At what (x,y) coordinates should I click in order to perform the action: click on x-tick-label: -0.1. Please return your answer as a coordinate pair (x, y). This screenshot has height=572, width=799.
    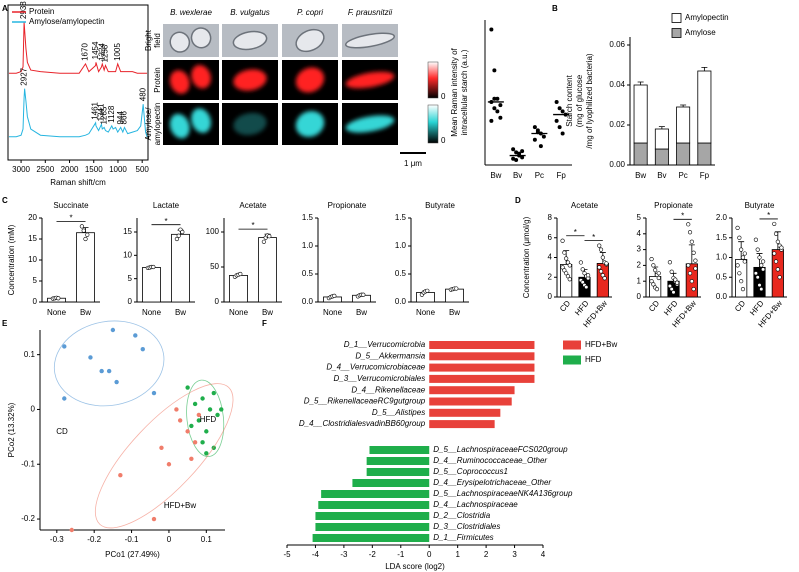
    Looking at the image, I should click on (132, 539).